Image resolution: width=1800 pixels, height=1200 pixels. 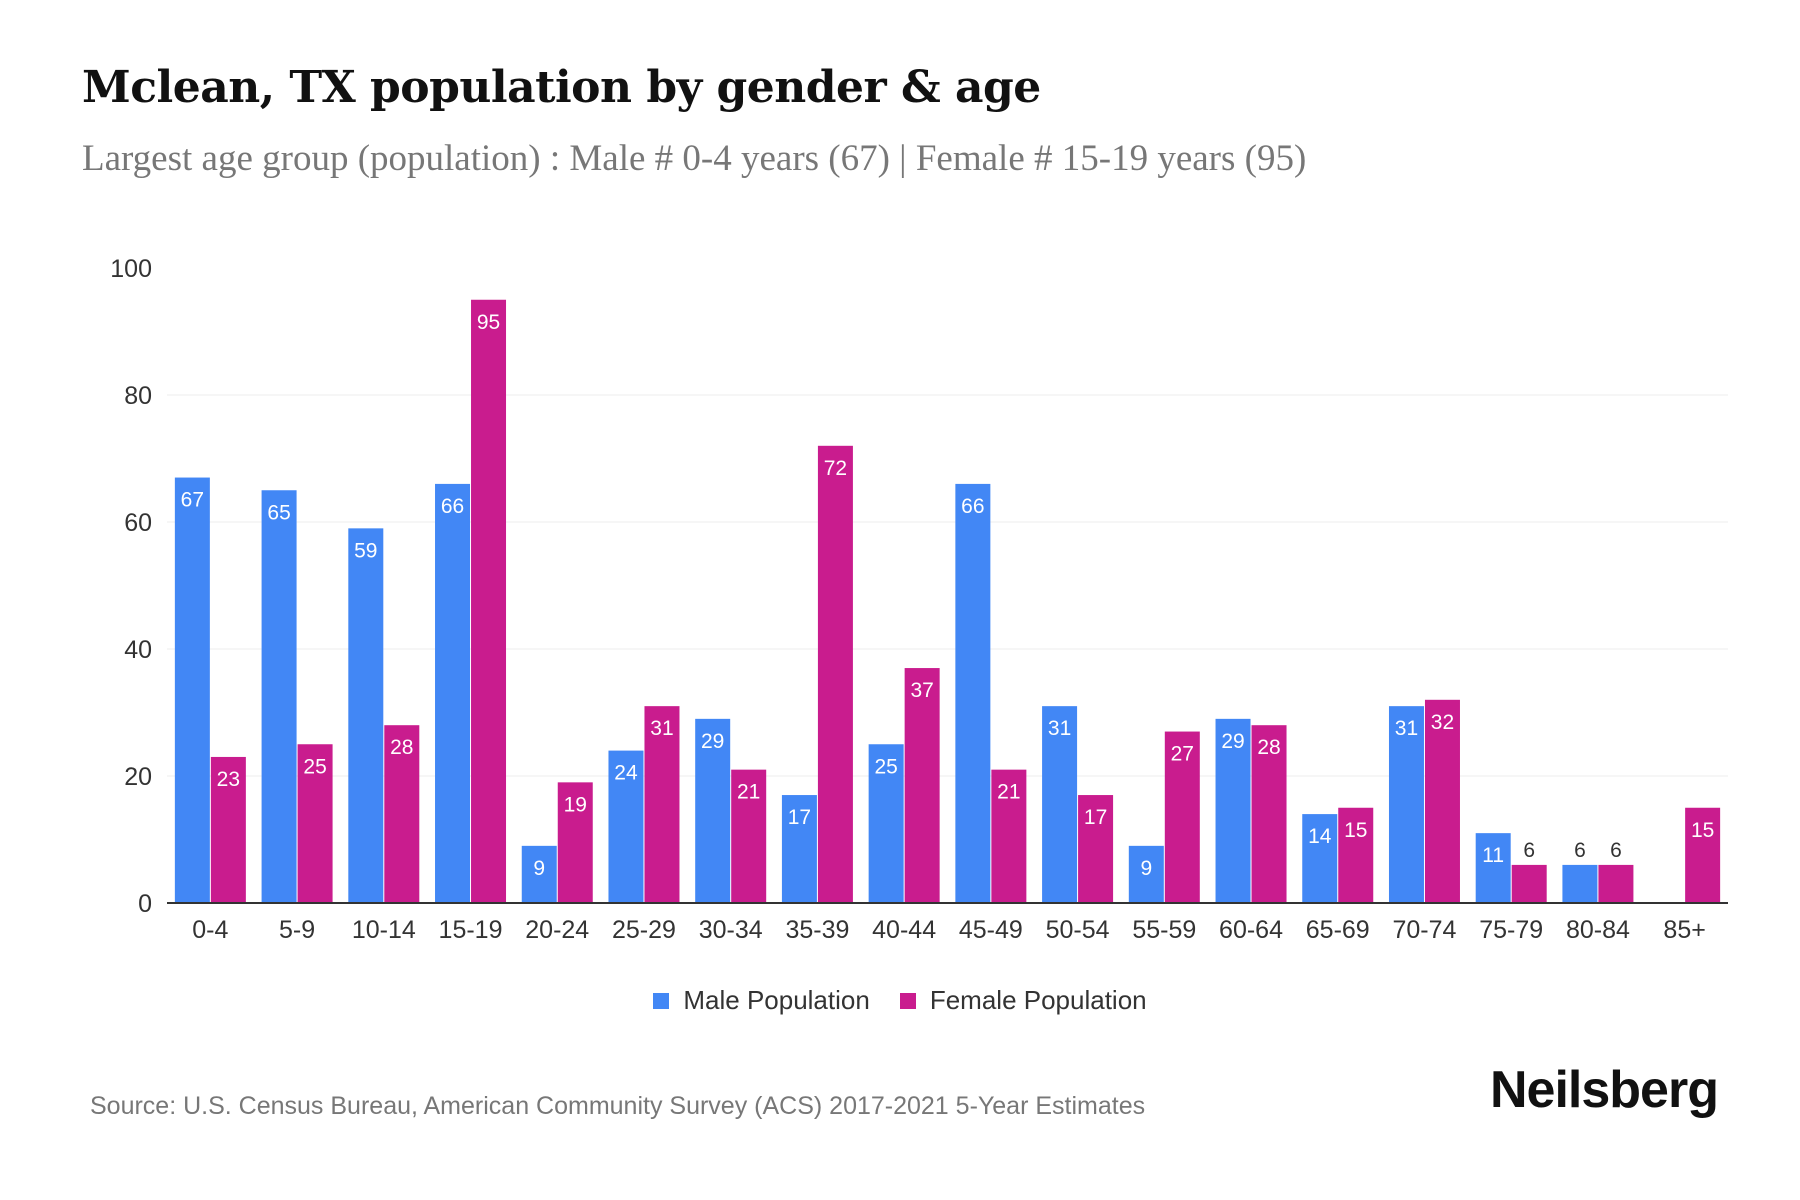 I want to click on y-tick-label: 20, so click(x=138, y=777).